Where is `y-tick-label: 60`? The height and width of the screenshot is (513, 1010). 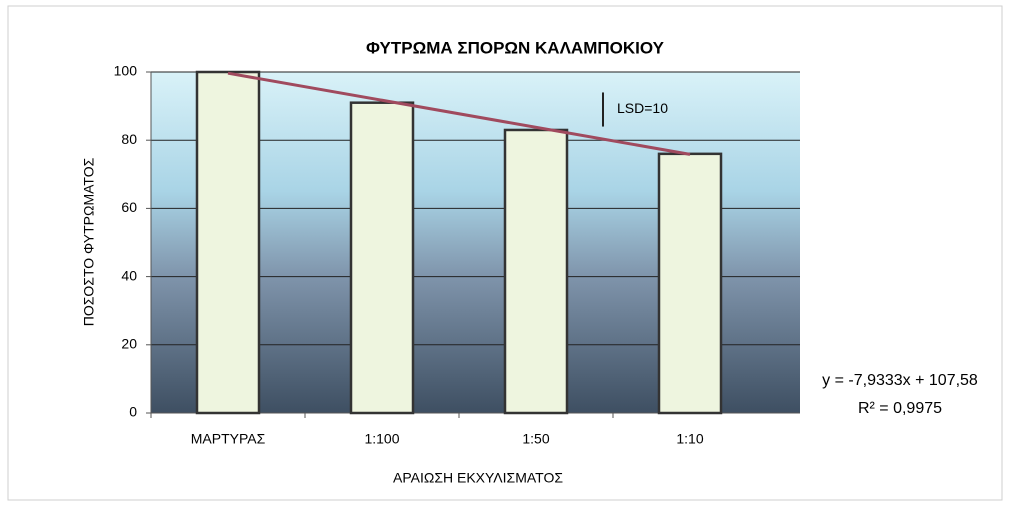 y-tick-label: 60 is located at coordinates (129, 207).